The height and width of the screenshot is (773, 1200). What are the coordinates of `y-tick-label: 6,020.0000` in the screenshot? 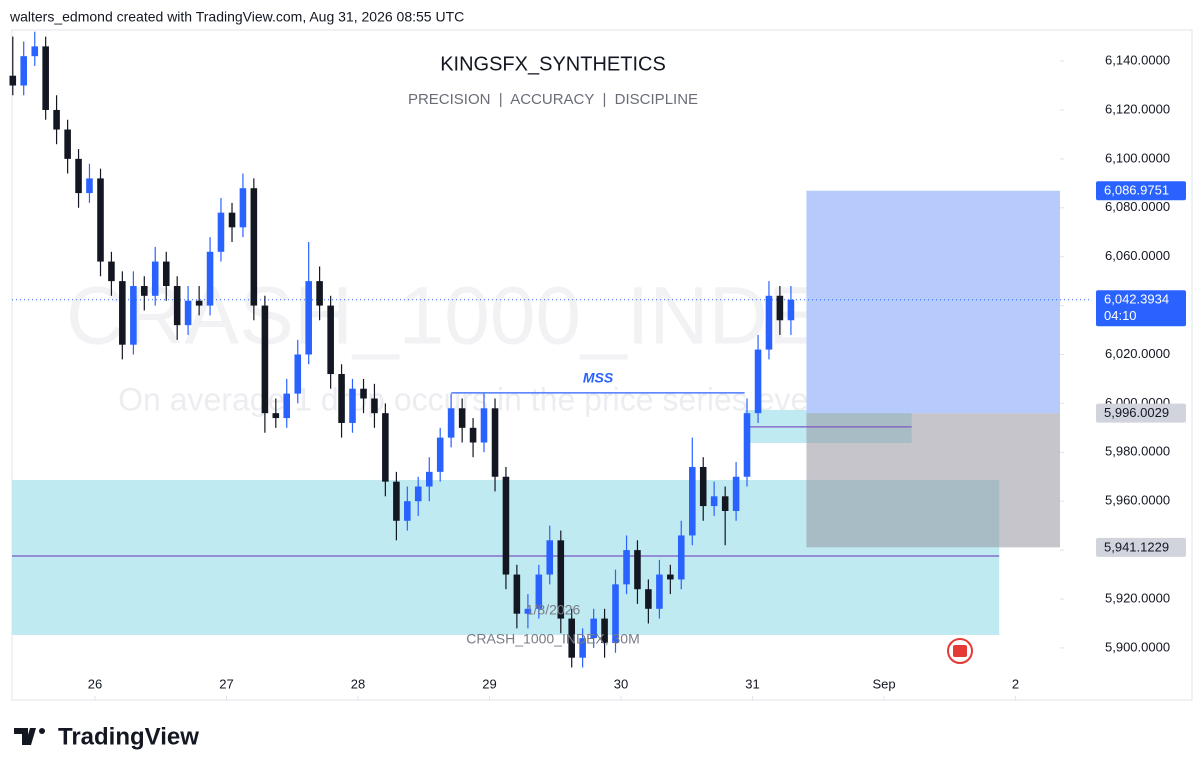 It's located at (1137, 353).